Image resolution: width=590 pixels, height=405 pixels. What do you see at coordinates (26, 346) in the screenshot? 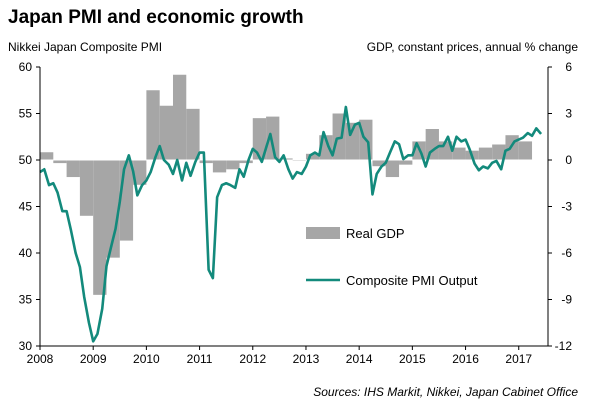
I see `left-tick-label: 30` at bounding box center [26, 346].